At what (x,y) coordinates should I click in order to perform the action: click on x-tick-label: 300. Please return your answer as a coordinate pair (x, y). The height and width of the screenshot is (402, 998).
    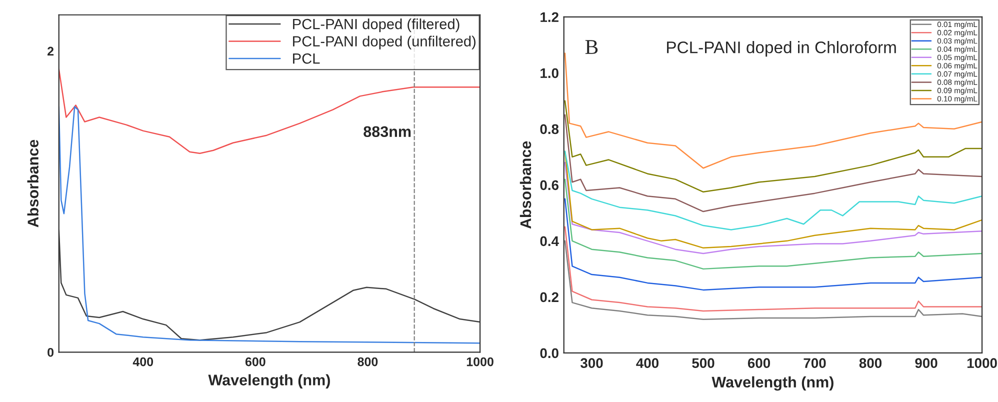
    Looking at the image, I should click on (591, 363).